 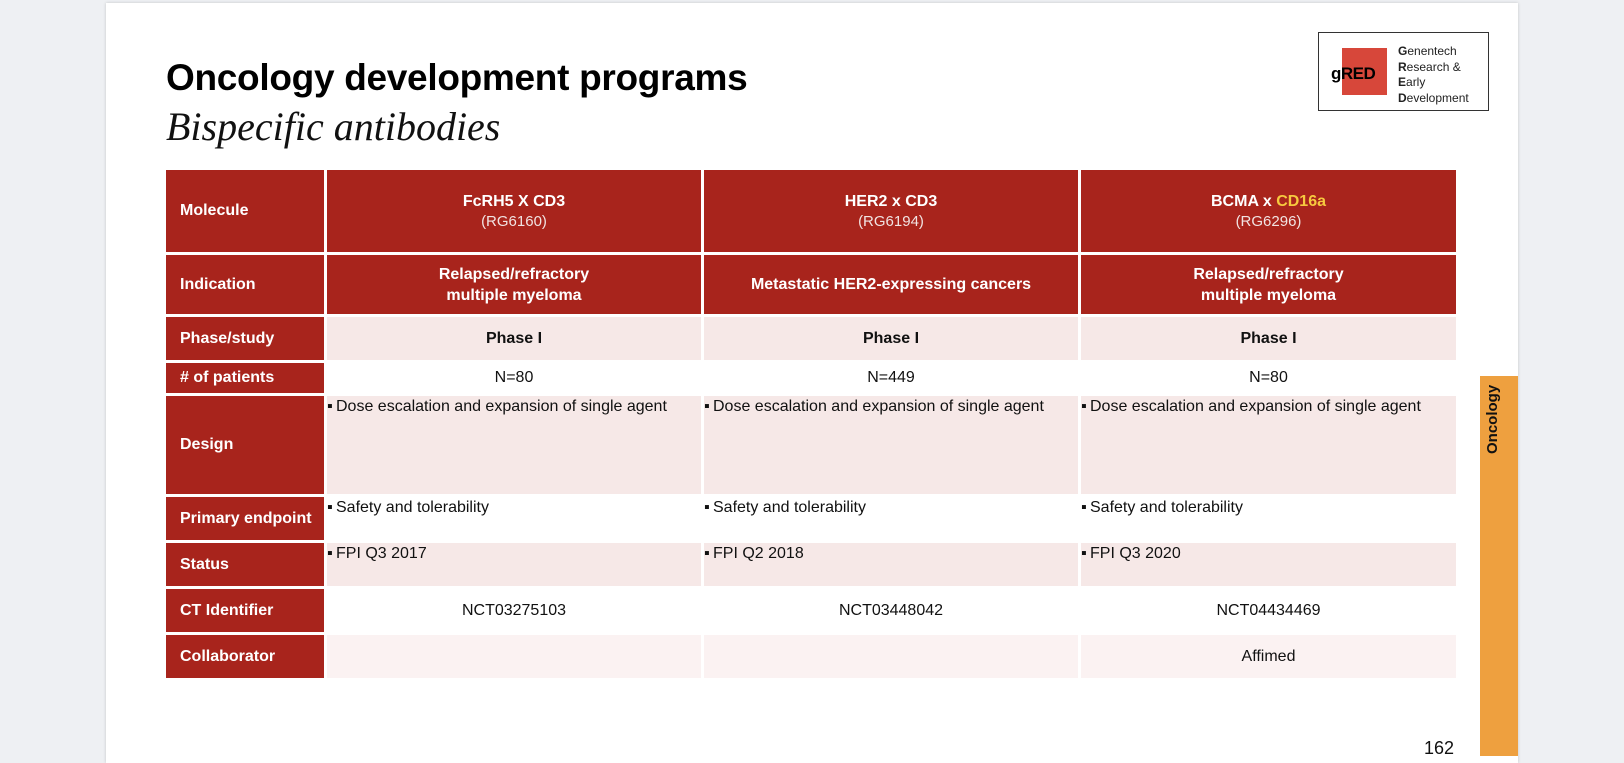 What do you see at coordinates (515, 566) in the screenshot?
I see `status-cell: ▪ FPI Q3 2017` at bounding box center [515, 566].